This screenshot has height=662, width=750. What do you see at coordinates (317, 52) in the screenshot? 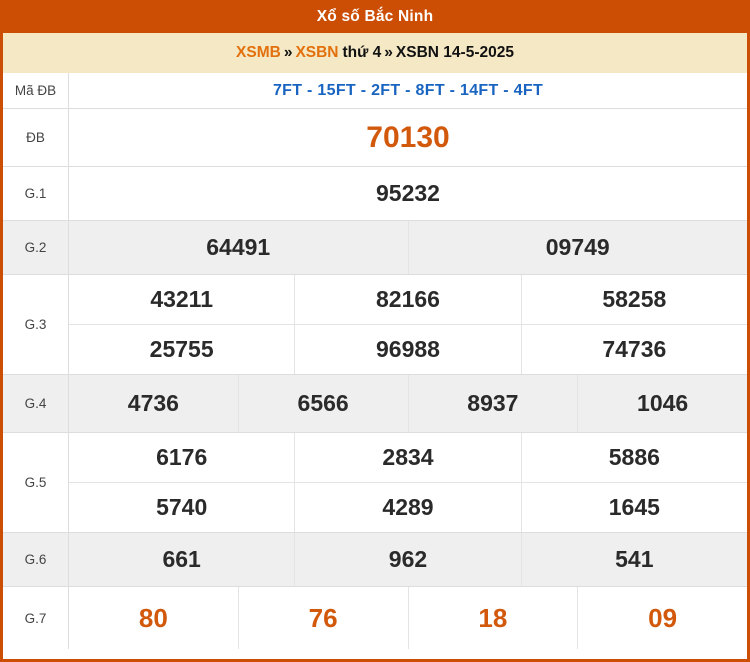
I see `breadcrumb-link-xsbn: XSBN` at bounding box center [317, 52].